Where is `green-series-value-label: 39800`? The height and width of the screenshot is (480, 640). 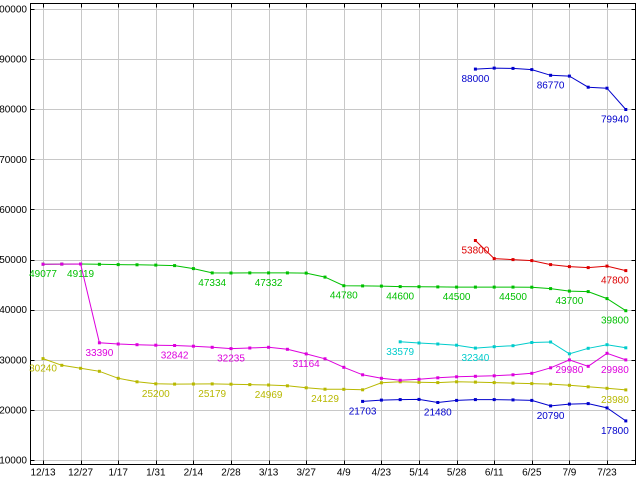
green-series-value-label: 39800 is located at coordinates (615, 321).